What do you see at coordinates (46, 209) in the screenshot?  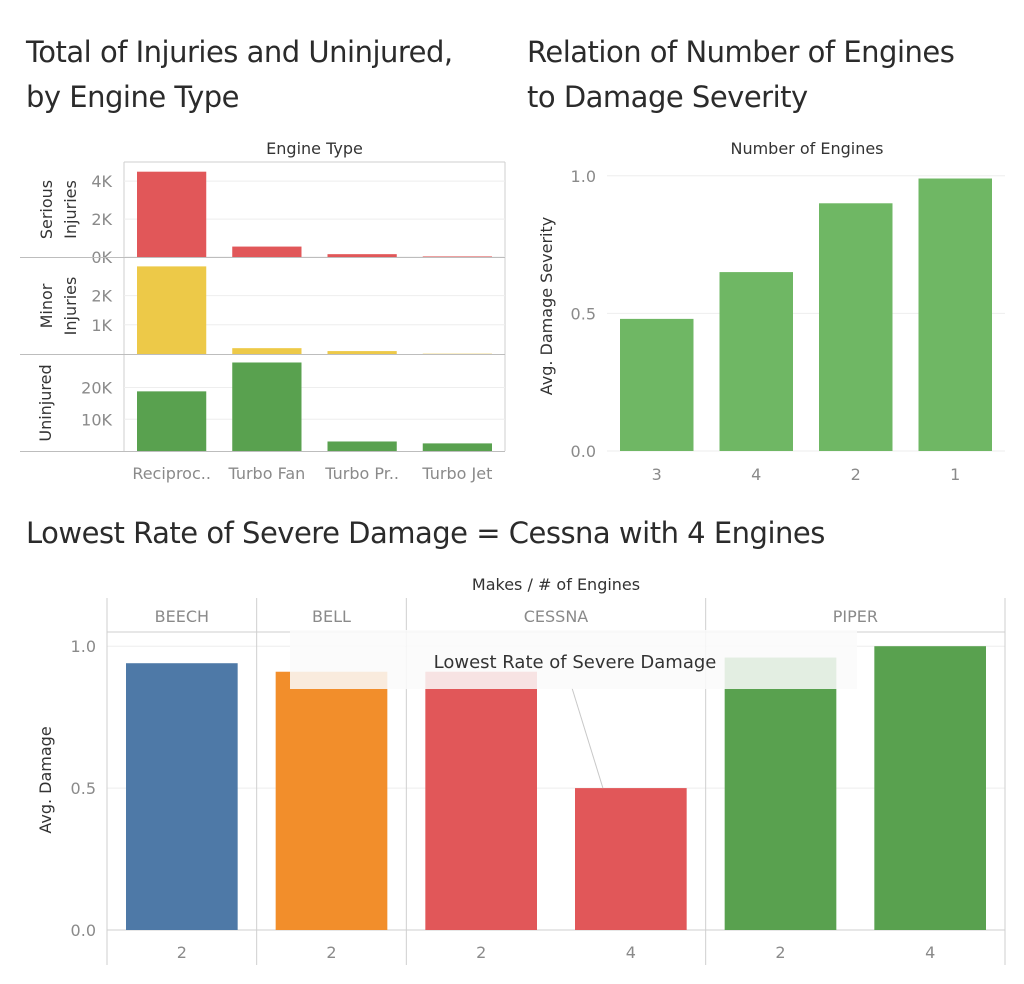 I see `row-label: Serious` at bounding box center [46, 209].